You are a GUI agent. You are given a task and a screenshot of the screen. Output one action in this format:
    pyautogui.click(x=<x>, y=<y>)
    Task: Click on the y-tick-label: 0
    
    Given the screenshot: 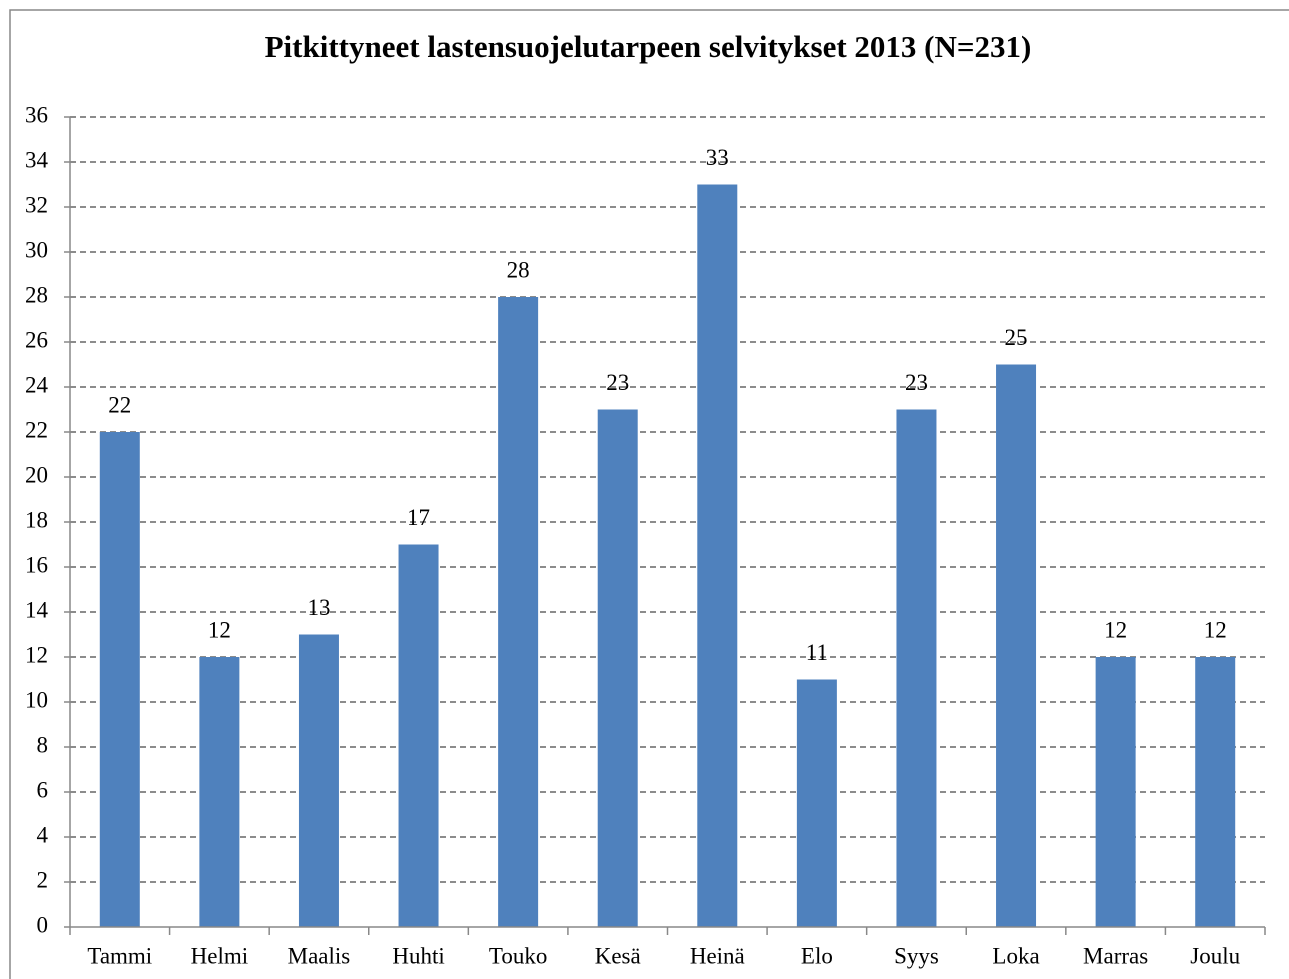 What is the action you would take?
    pyautogui.click(x=43, y=924)
    